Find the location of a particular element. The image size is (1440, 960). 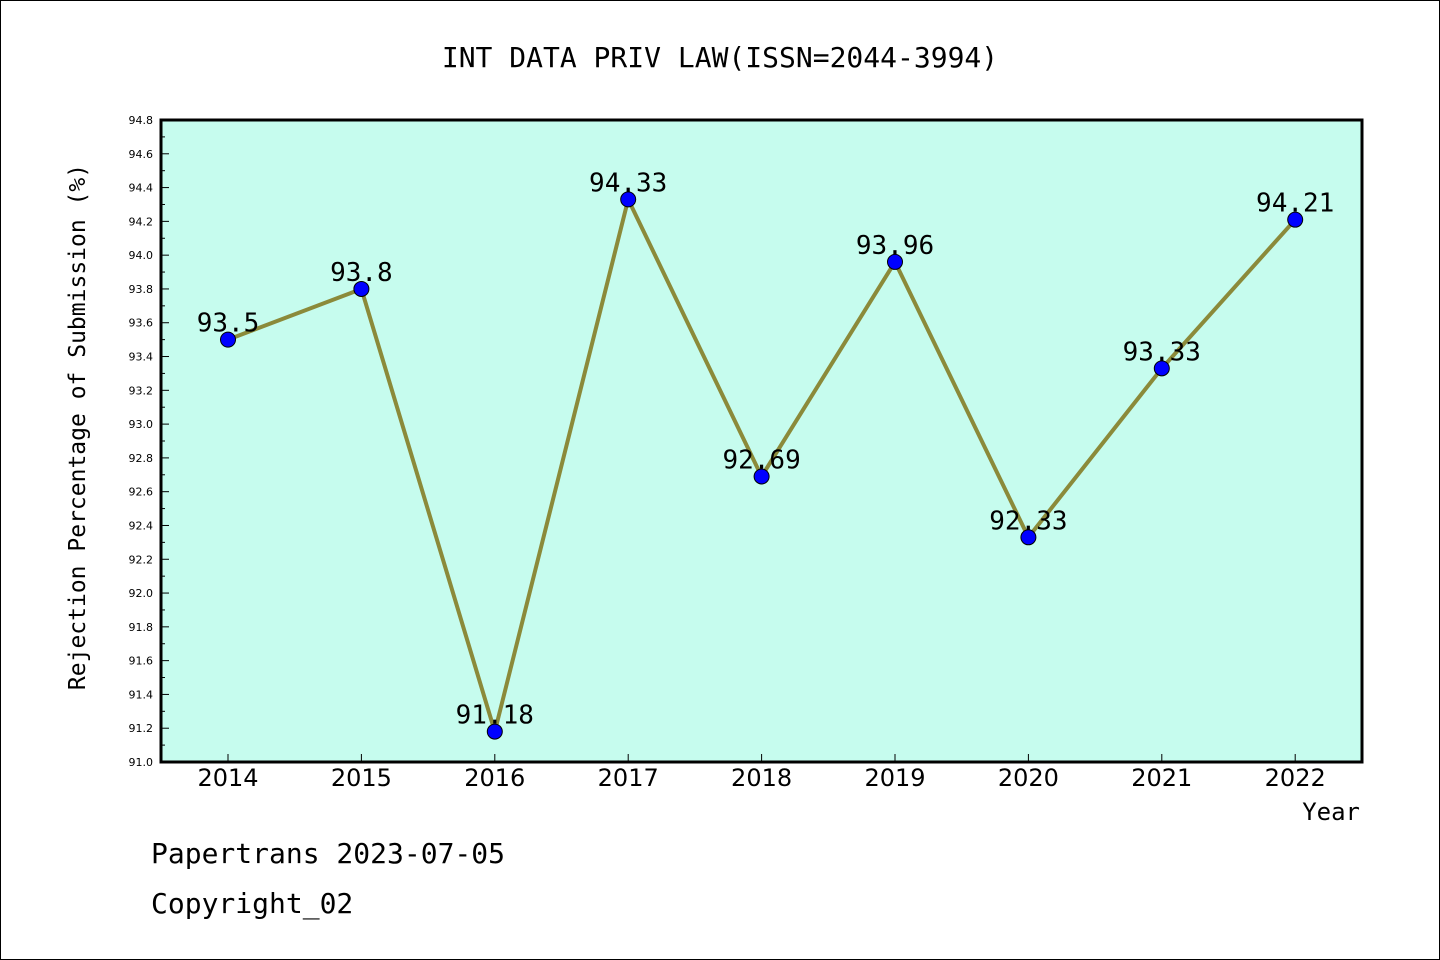

y-tick-label: 91.2 is located at coordinates (141, 728).